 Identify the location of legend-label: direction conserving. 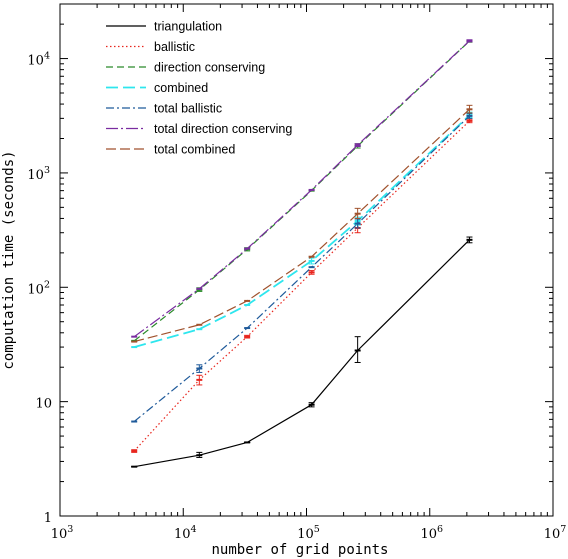
(209, 68).